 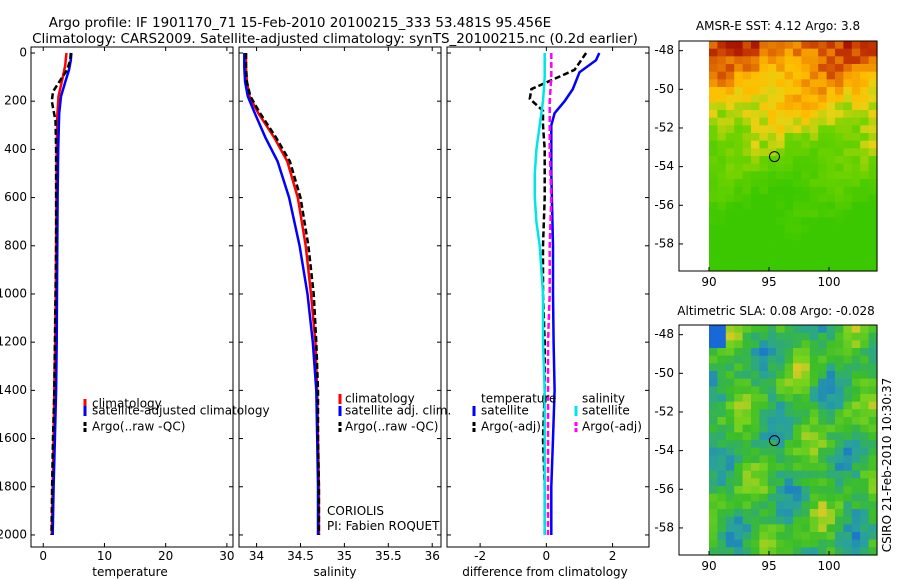 I want to click on sla-map-title: Altimetric SLA: 0.08 Argo: -0.028, so click(x=775, y=311).